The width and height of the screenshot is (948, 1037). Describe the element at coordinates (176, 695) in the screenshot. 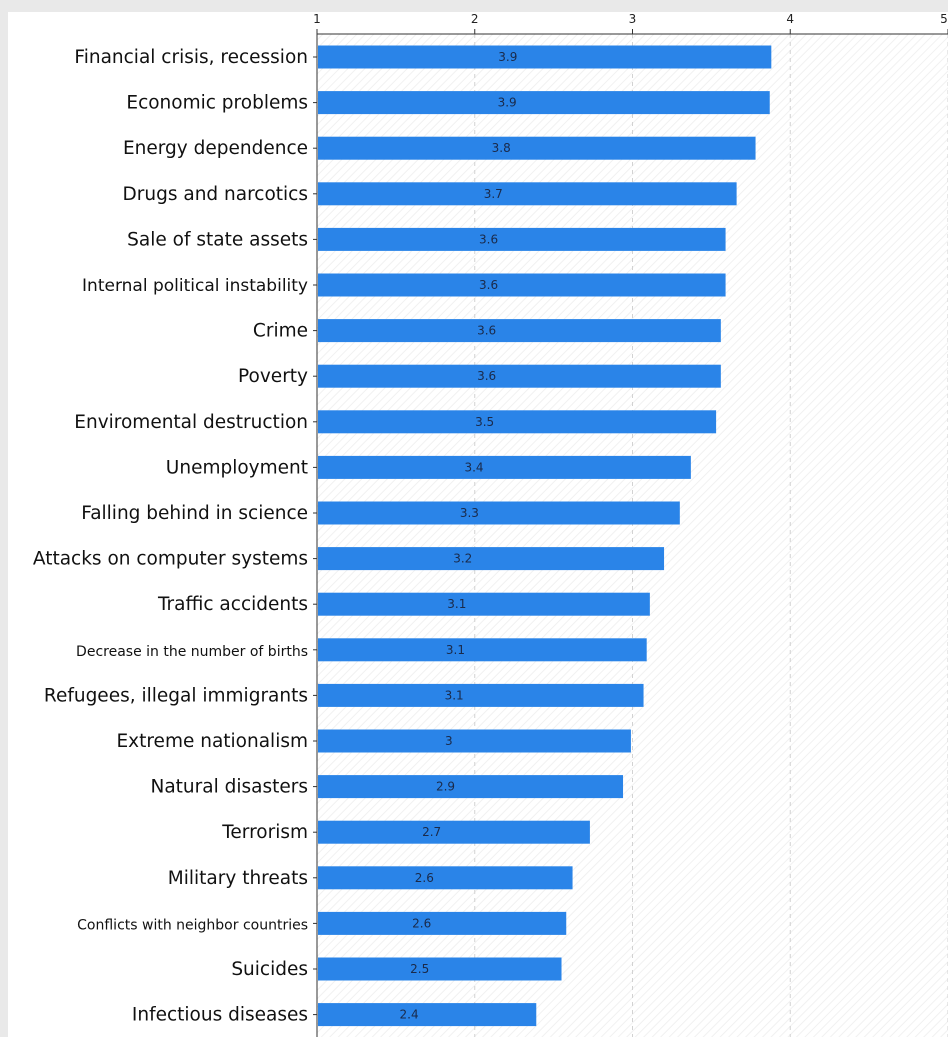

I see `category-label: Refugees, illegal immigrants` at that location.